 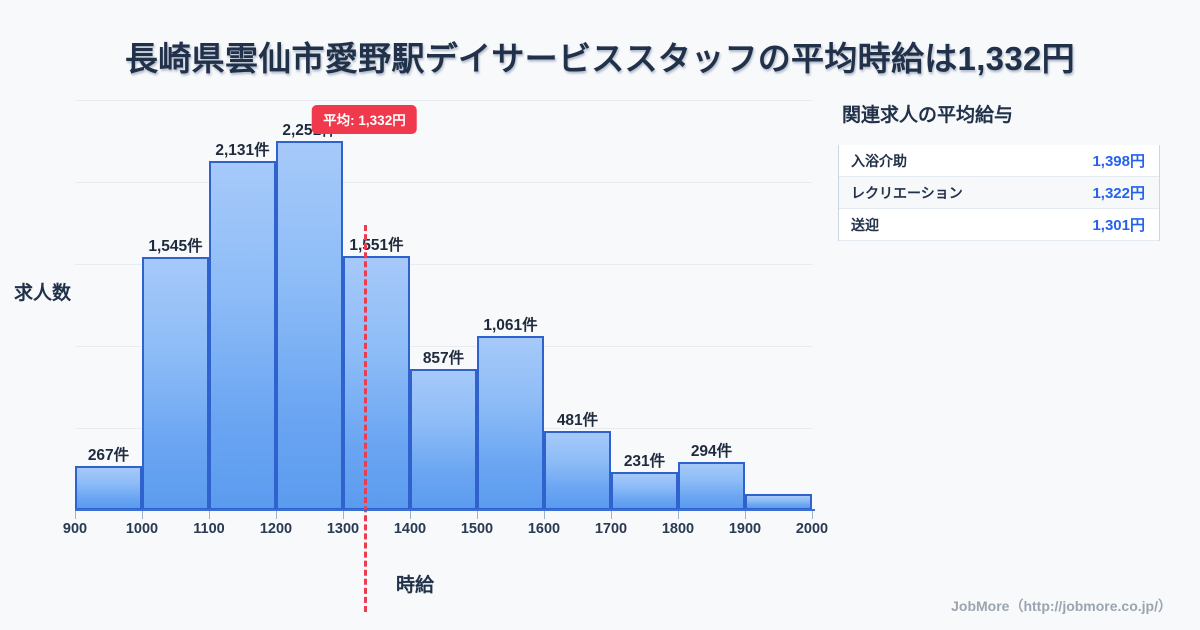 I want to click on page-title: 長崎県雲仙市愛野駅デイサービススタッフの平均時給は1,332円, so click(x=600, y=58).